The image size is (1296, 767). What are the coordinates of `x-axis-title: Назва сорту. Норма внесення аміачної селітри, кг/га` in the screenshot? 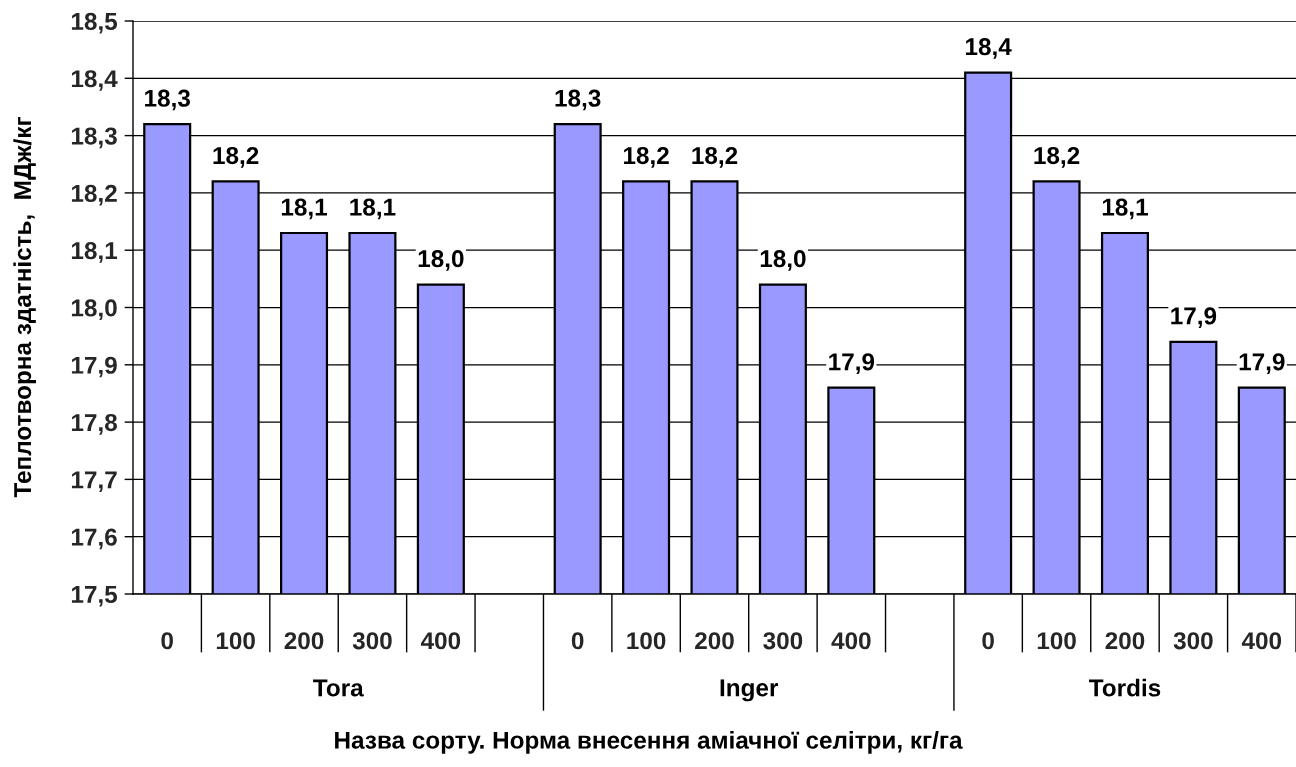 It's located at (649, 742).